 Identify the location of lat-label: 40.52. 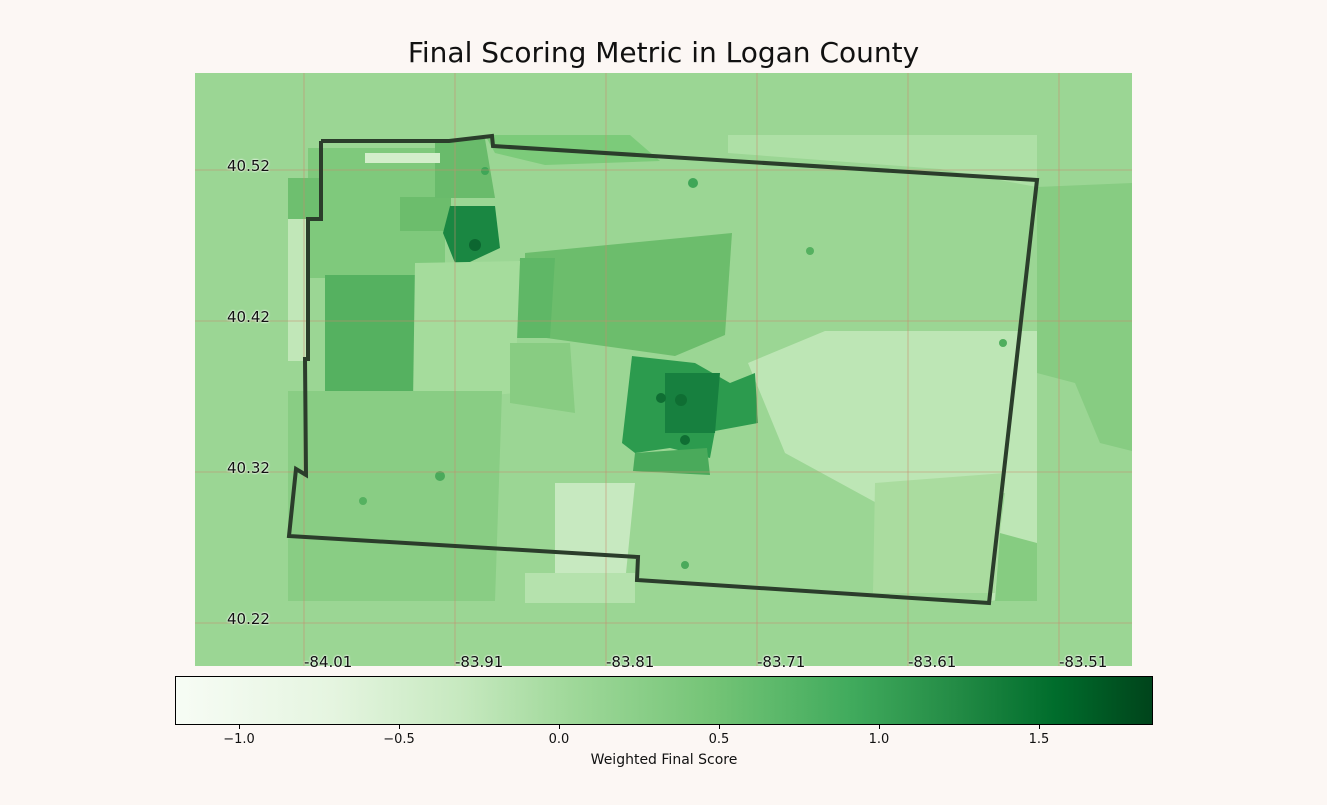
(248, 166).